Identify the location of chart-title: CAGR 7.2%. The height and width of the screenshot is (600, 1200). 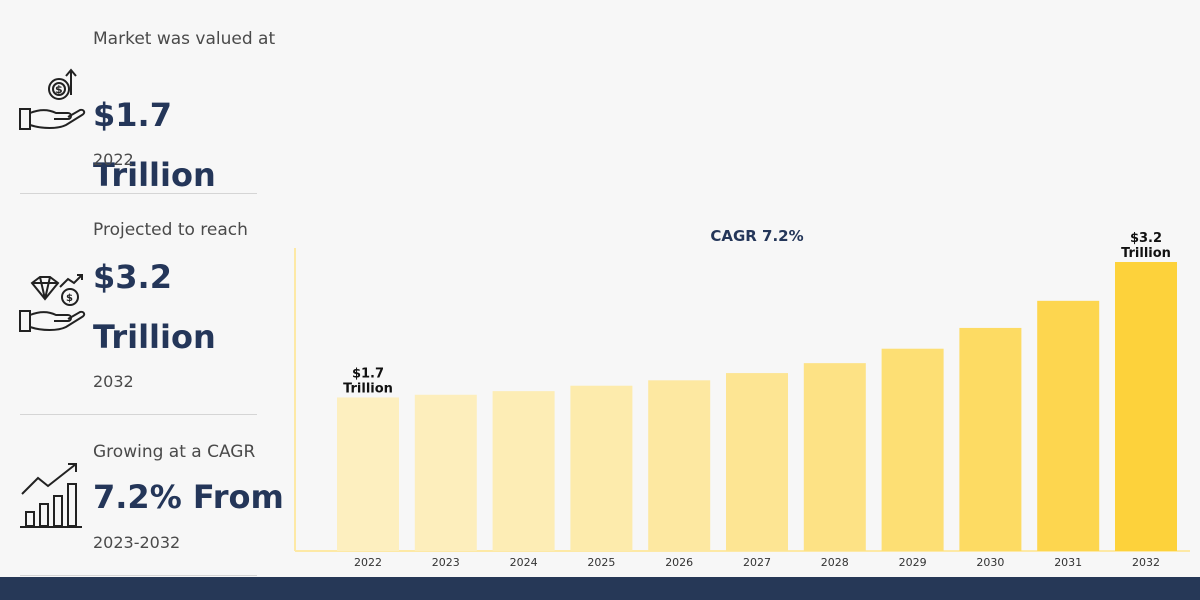
(756, 236).